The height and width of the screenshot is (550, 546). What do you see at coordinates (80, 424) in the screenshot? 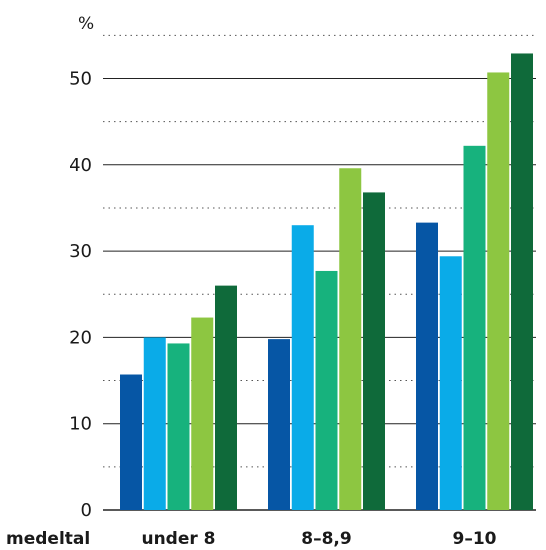
I see `y-tick-label: 10` at bounding box center [80, 424].